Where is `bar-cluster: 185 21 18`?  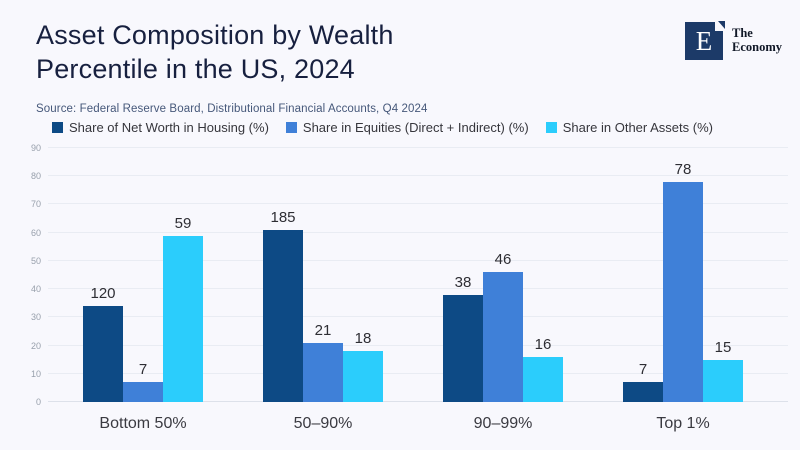
bar-cluster: 185 21 18 is located at coordinates (323, 305).